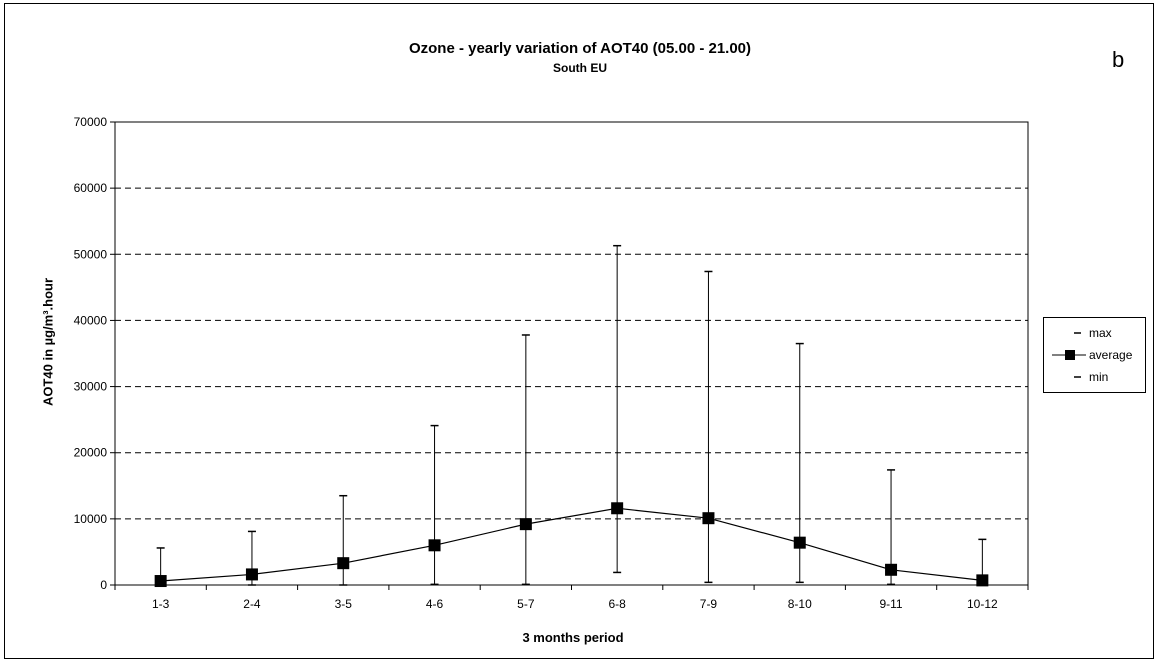 The width and height of the screenshot is (1160, 662). What do you see at coordinates (573, 637) in the screenshot?
I see `x-axis-label: 3 months period` at bounding box center [573, 637].